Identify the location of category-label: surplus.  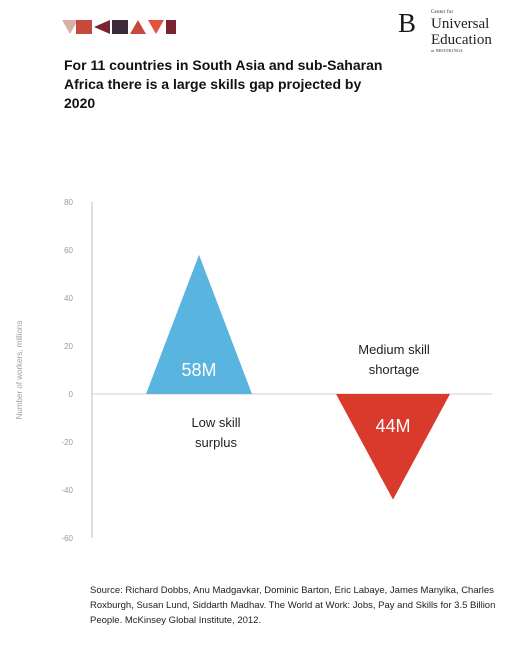
(216, 442).